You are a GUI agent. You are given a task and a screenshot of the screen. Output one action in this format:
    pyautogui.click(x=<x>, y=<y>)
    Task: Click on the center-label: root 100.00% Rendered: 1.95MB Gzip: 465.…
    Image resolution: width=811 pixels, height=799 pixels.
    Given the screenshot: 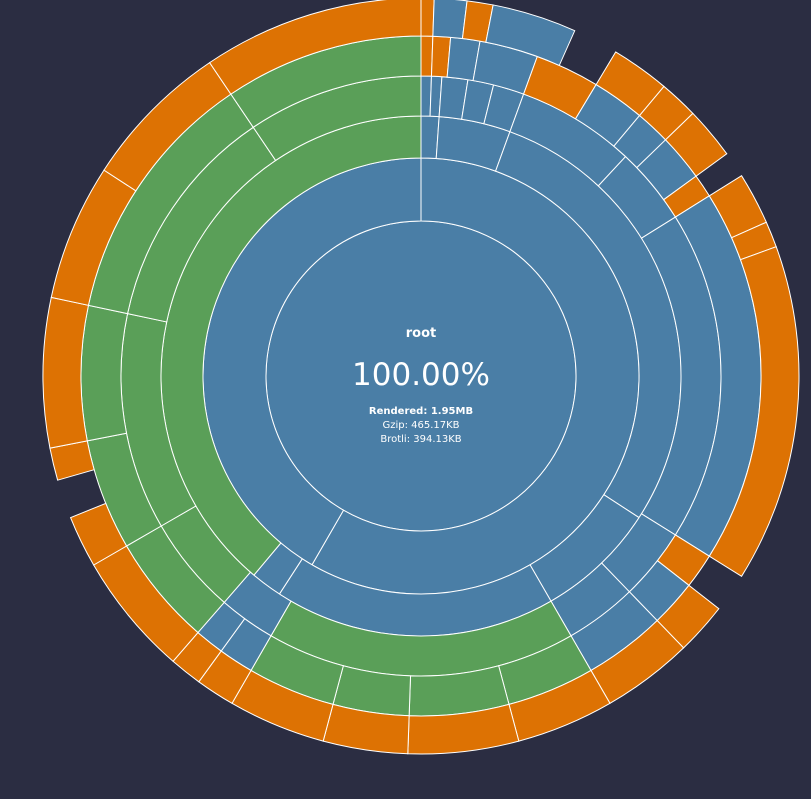 What is the action you would take?
    pyautogui.click(x=421, y=385)
    